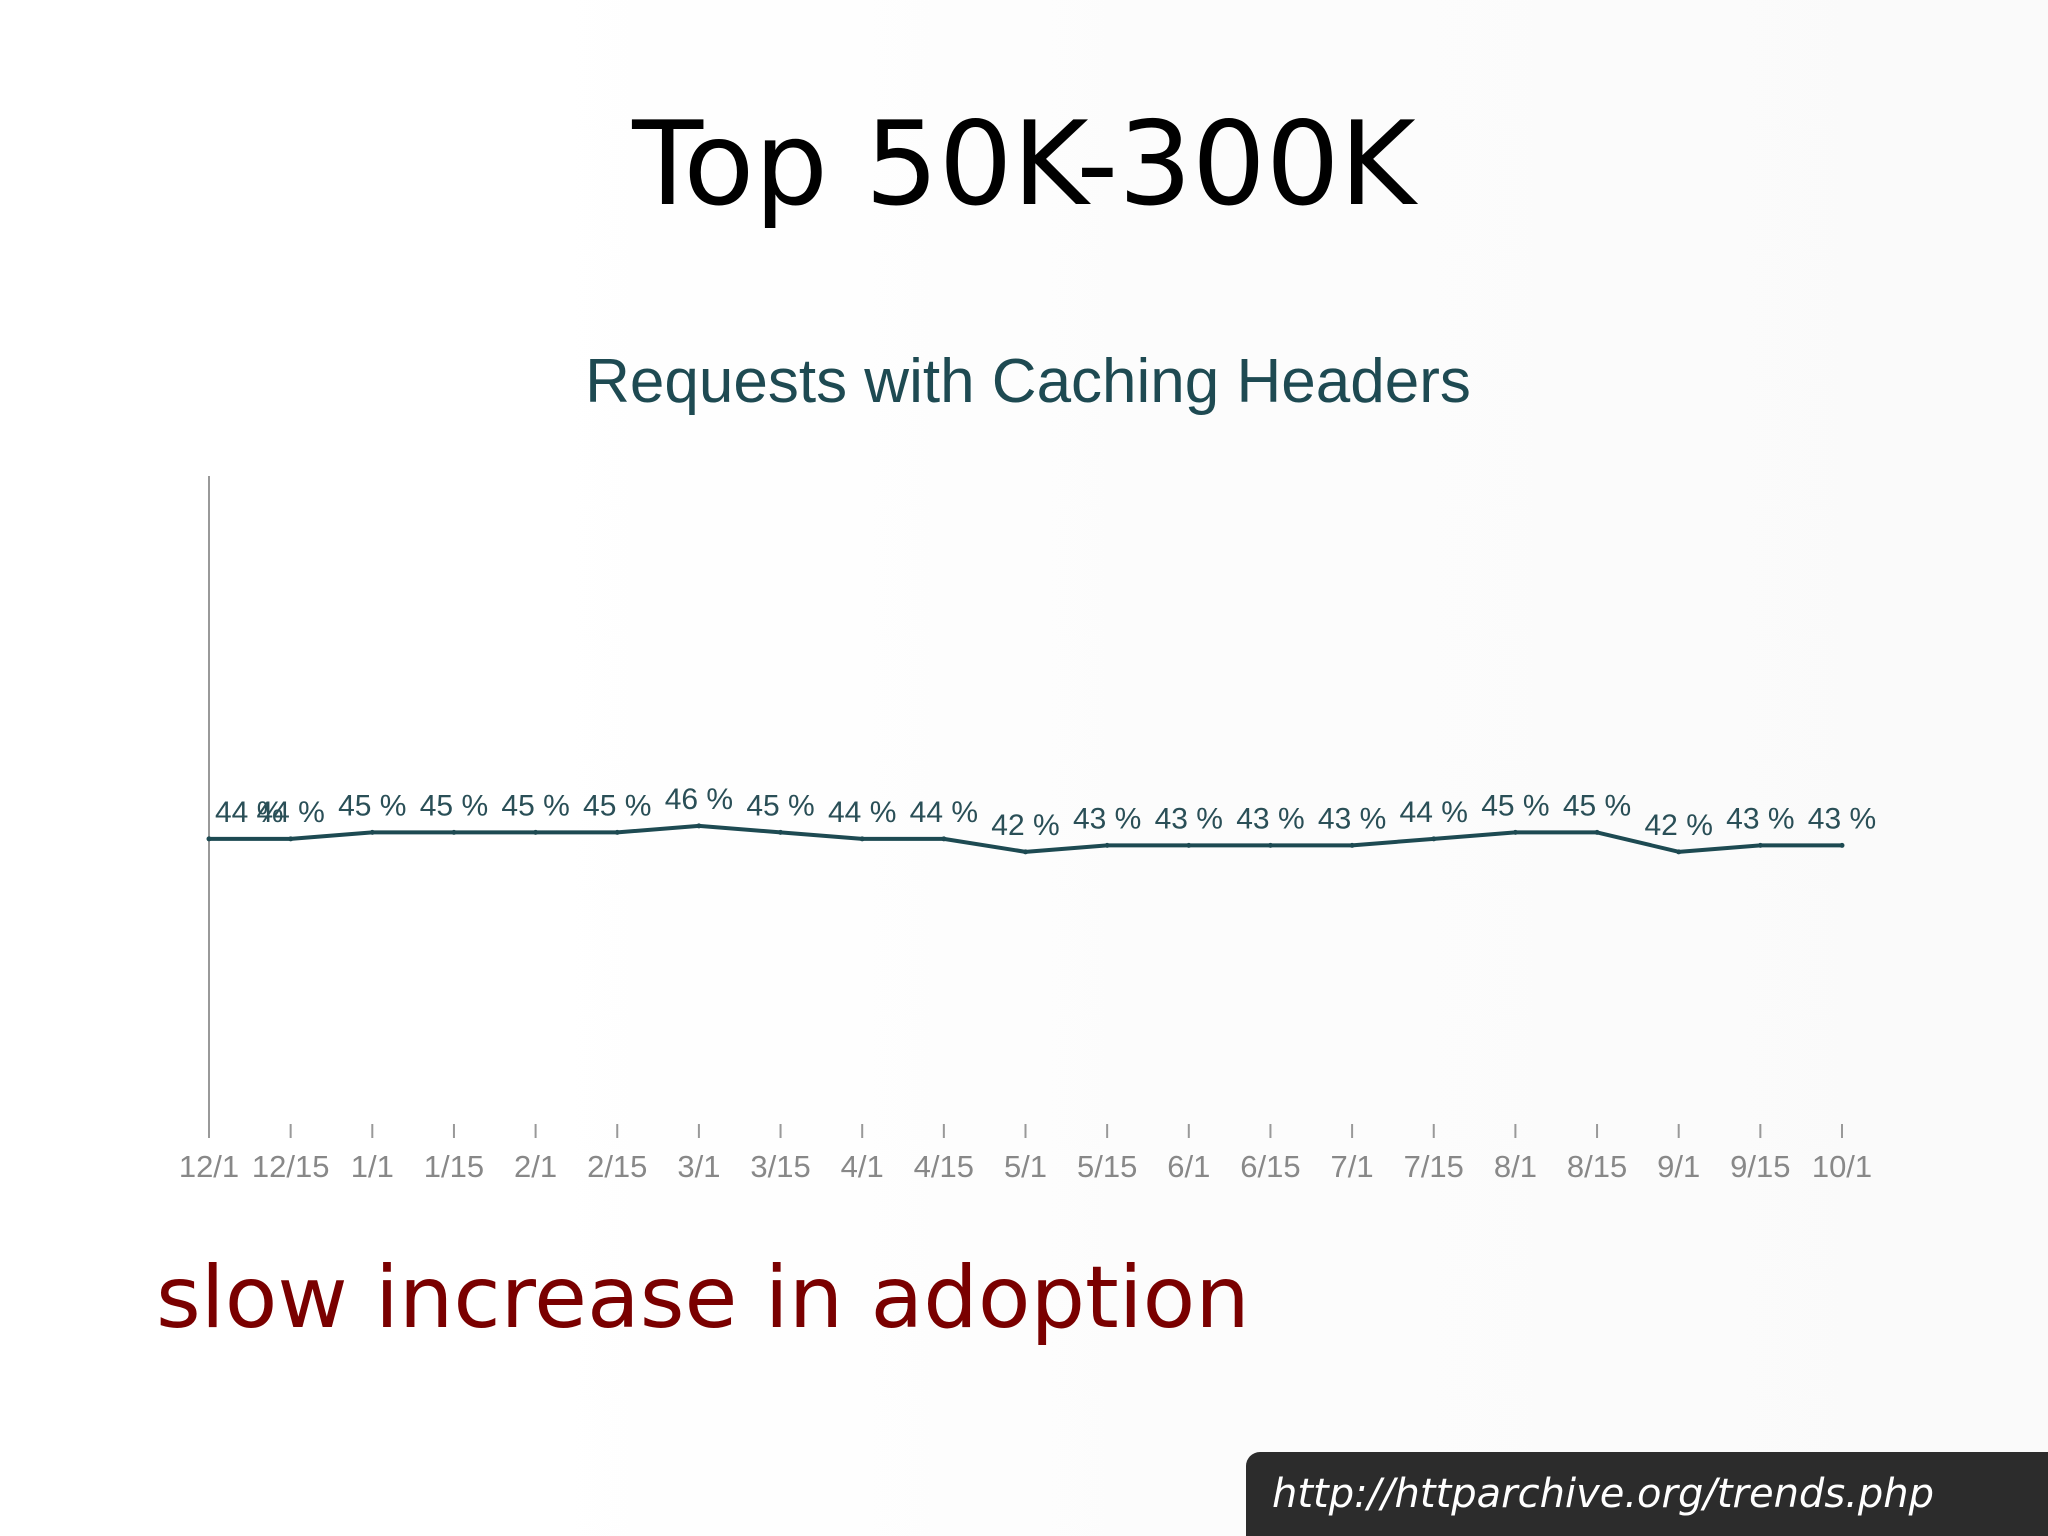 The height and width of the screenshot is (1536, 2048). What do you see at coordinates (1025, 1166) in the screenshot?
I see `x-tick-label-10: 5/1` at bounding box center [1025, 1166].